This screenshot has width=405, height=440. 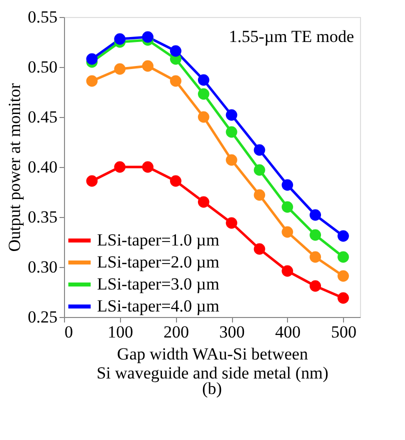 I want to click on legend-label: LSi-taper=4.0 µm, so click(x=158, y=306).